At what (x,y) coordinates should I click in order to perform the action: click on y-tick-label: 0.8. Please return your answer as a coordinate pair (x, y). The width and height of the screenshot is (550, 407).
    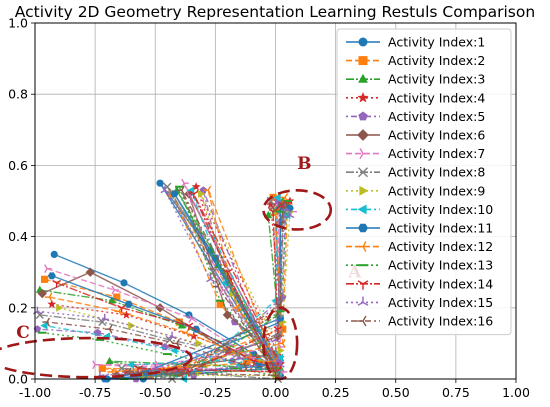
    Looking at the image, I should click on (18, 94).